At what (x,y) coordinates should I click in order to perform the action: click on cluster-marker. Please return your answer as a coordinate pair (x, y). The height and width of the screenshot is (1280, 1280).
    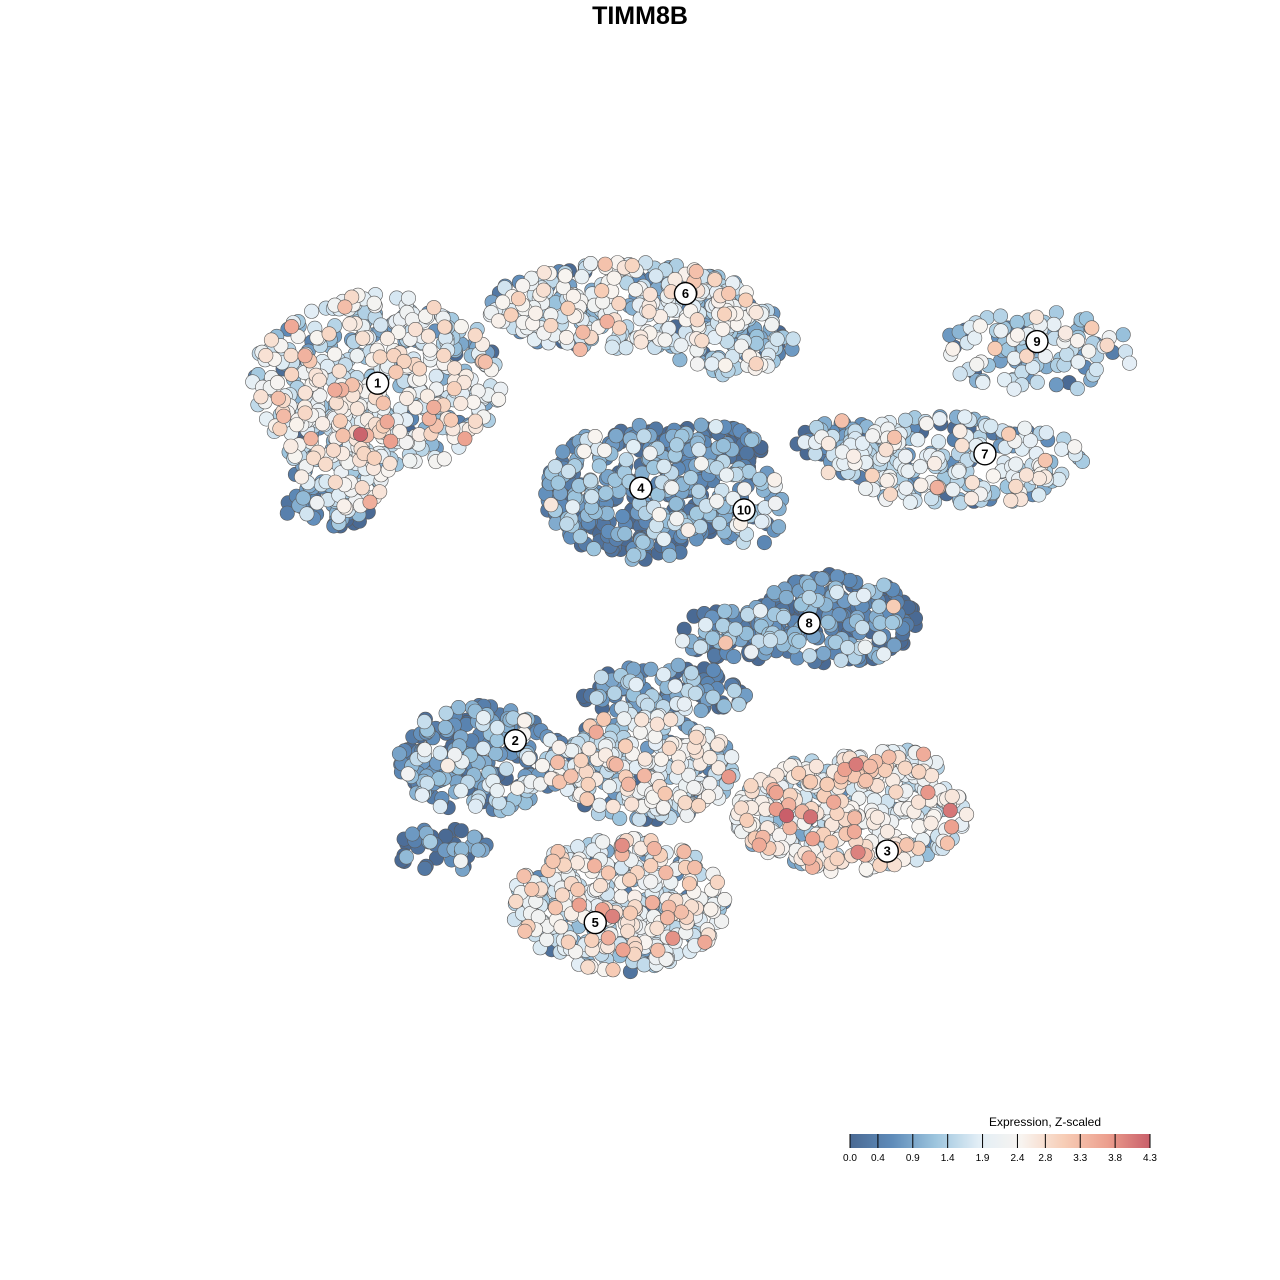
    Looking at the image, I should click on (595, 922).